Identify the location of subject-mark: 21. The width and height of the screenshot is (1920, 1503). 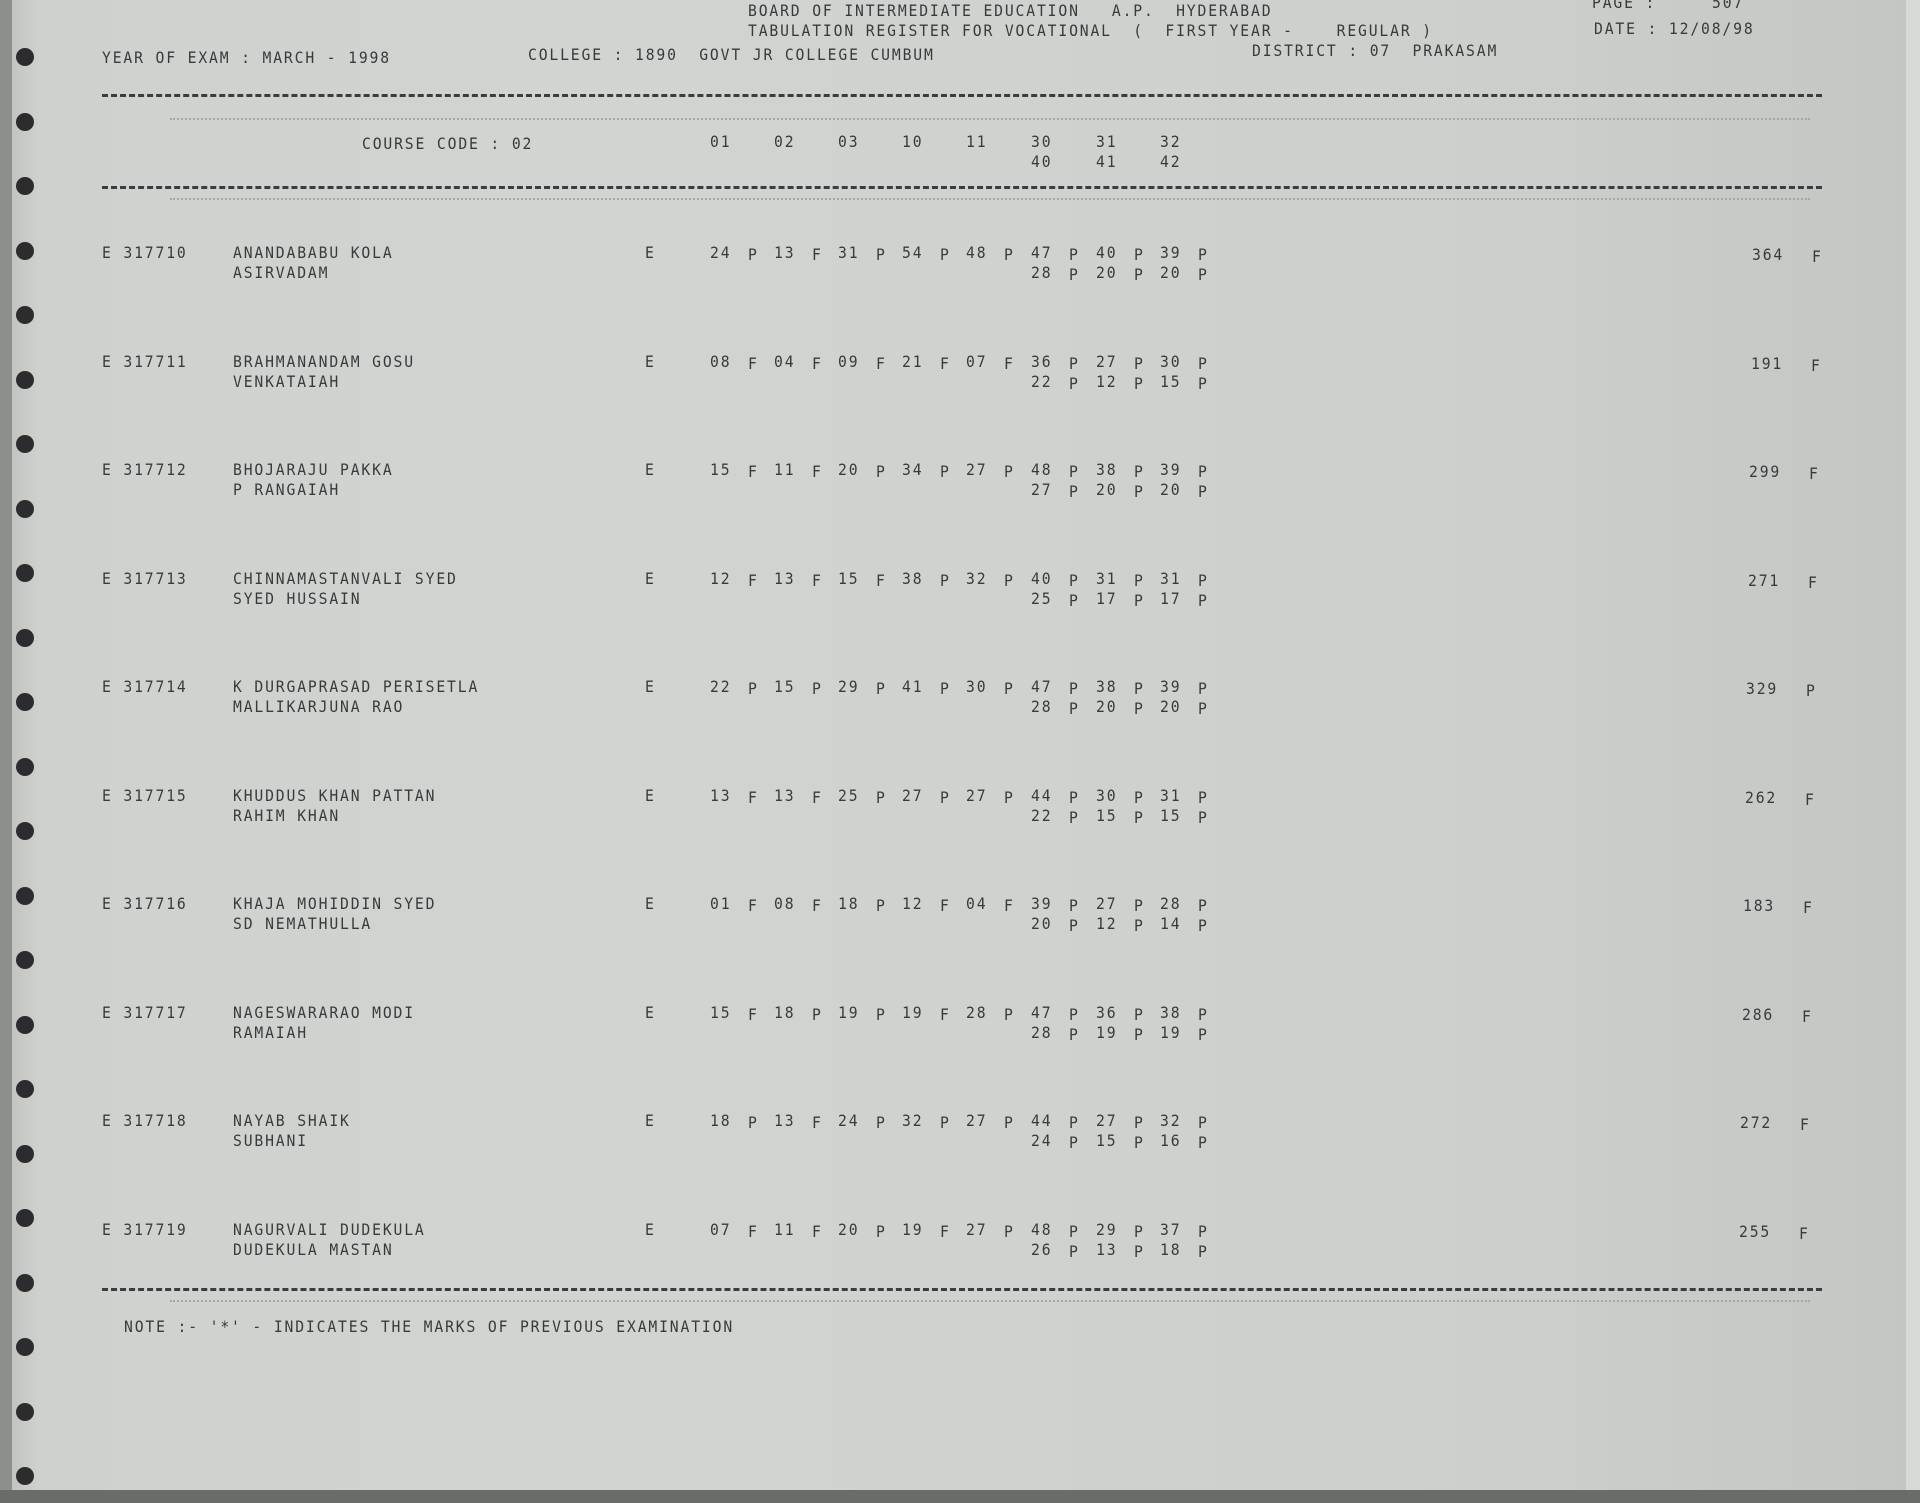
(913, 361).